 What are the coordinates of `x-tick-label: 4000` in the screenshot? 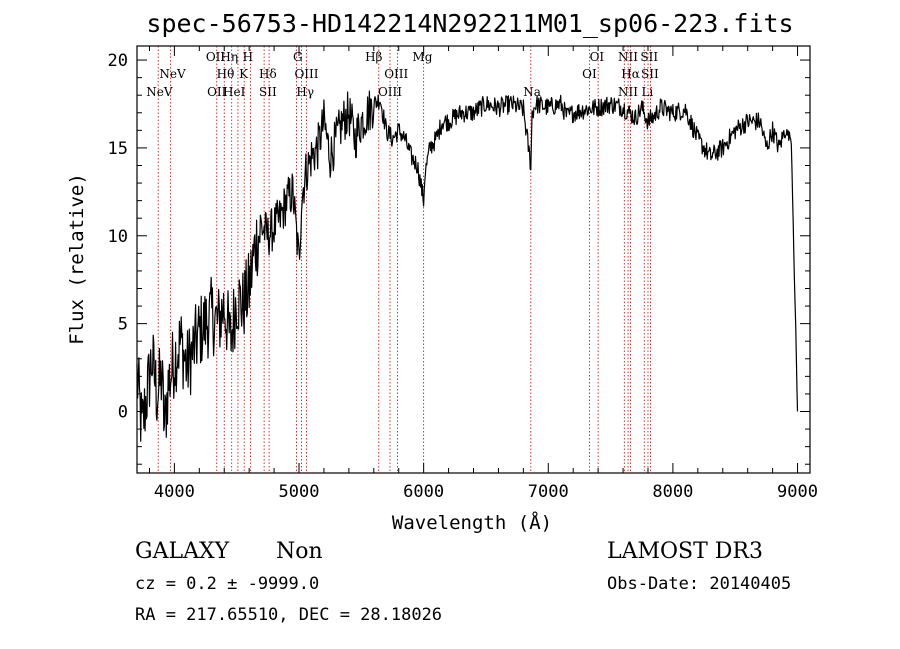 It's located at (174, 492).